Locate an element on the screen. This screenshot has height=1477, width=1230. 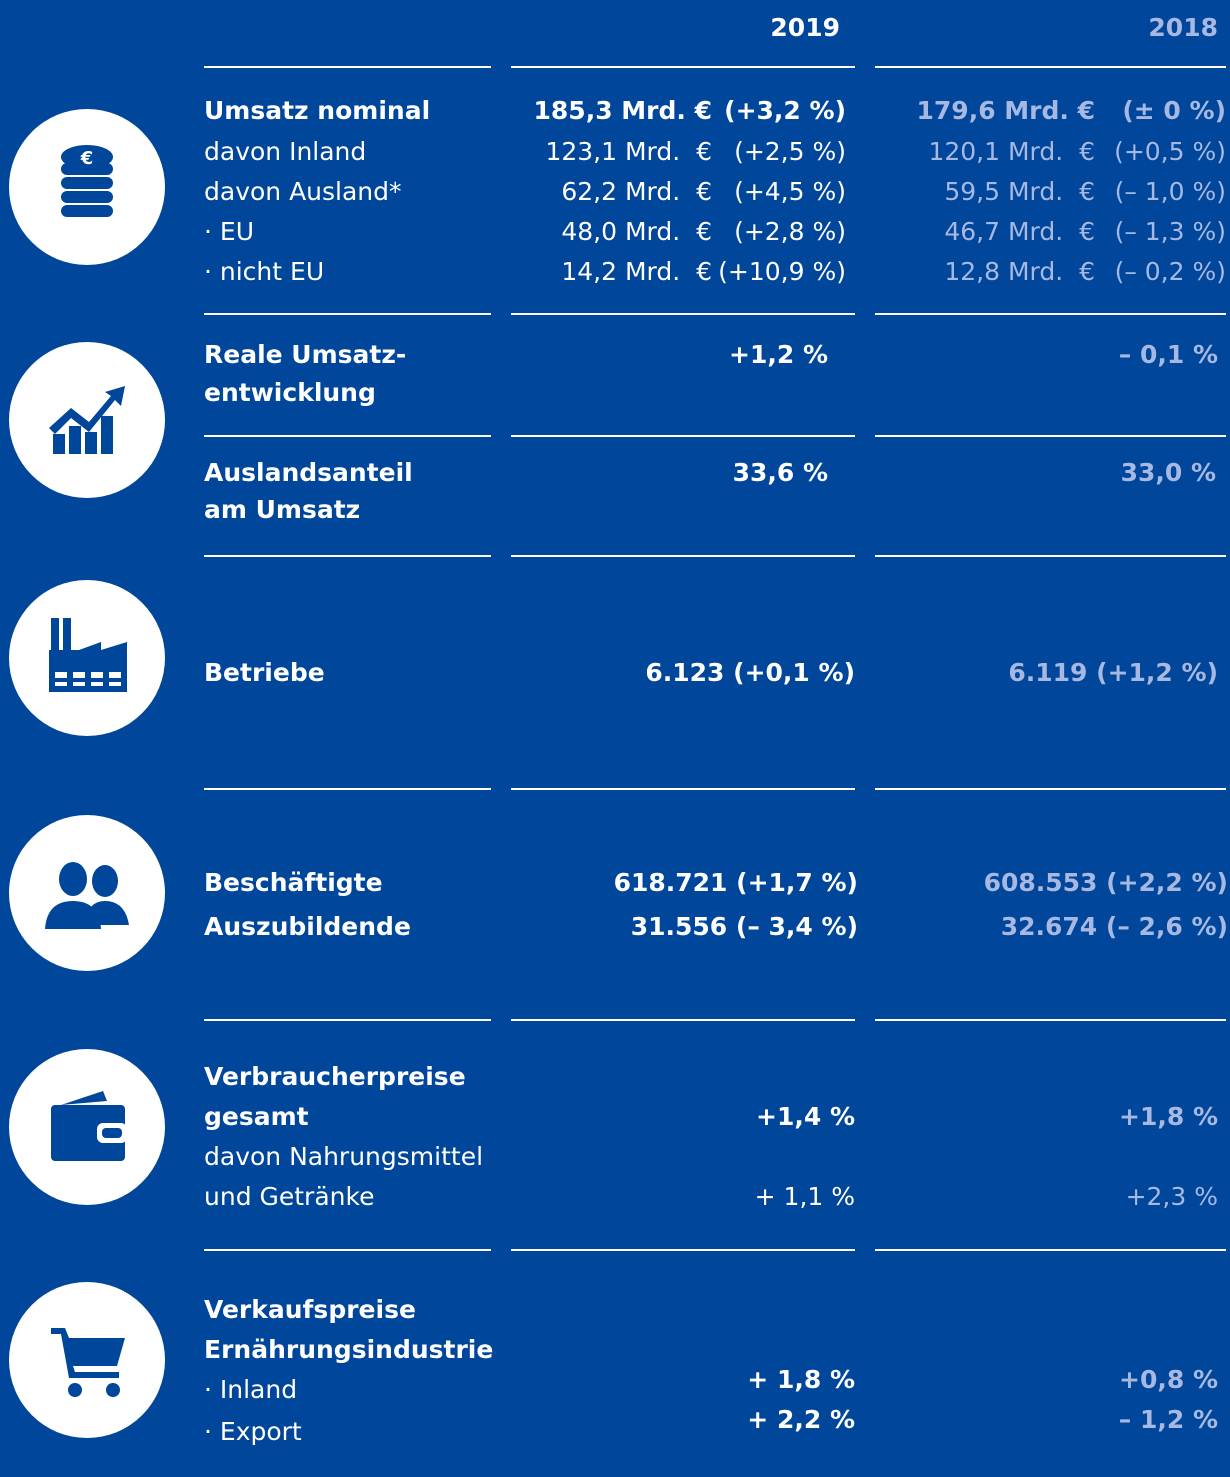
value: 123,1 Mrd. € is located at coordinates (628, 151).